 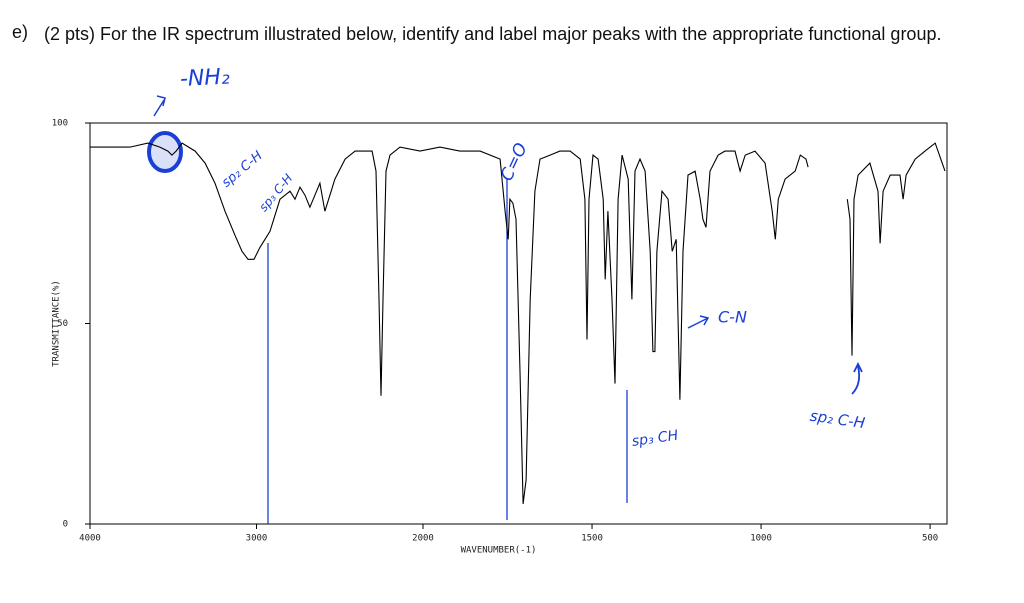 What do you see at coordinates (275, 192) in the screenshot?
I see `handwritten-label: sp₃ C-H` at bounding box center [275, 192].